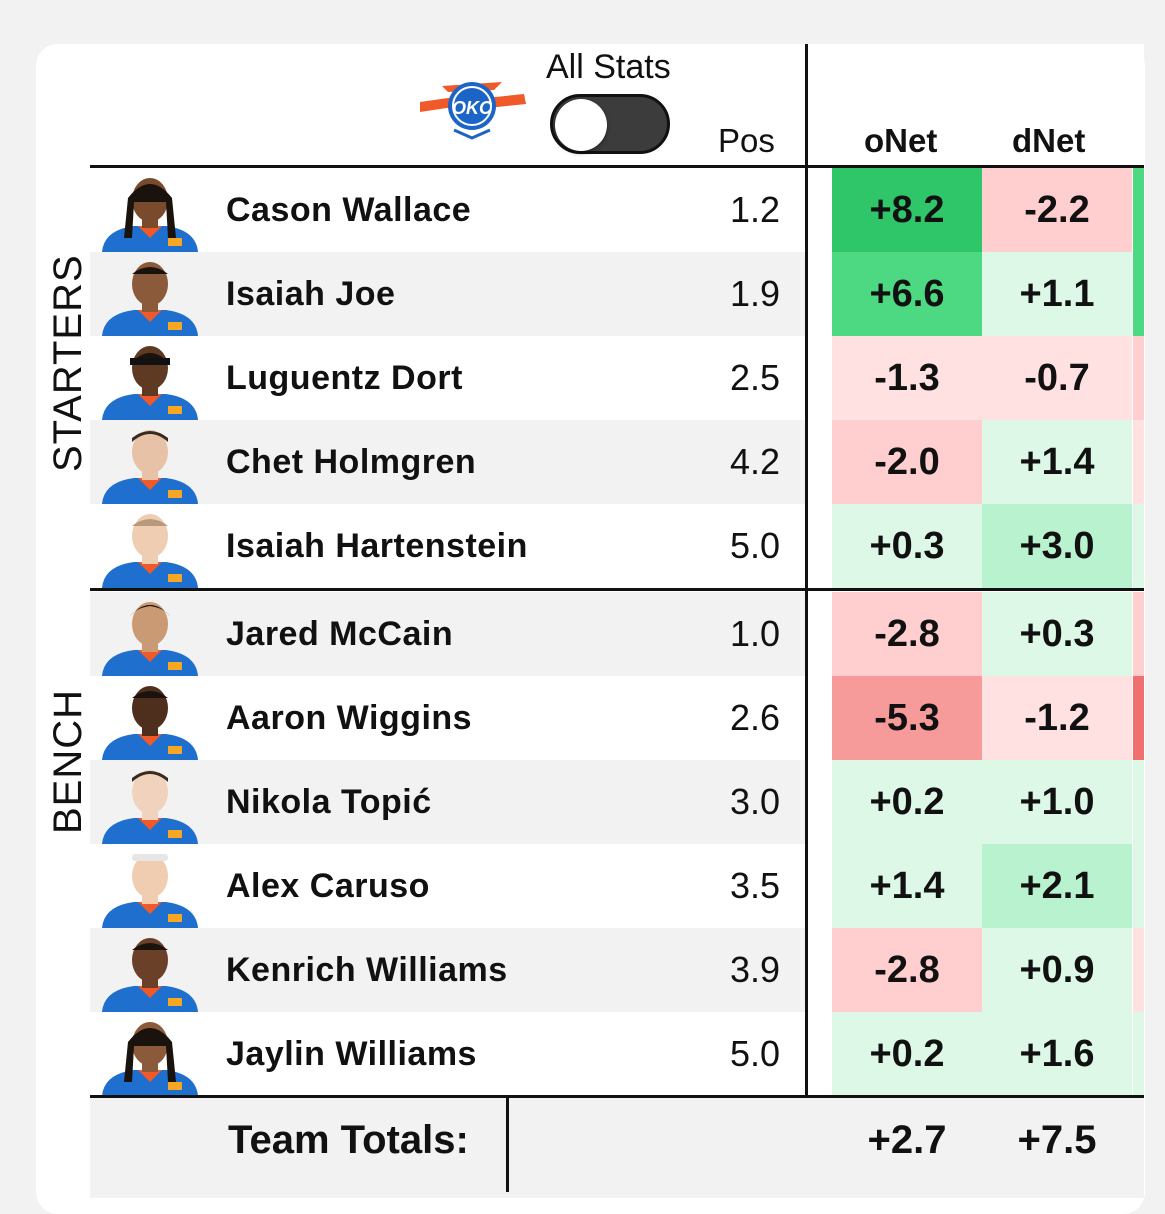 The image size is (1165, 1214). I want to click on table-row: Jared McCain 1.0 -2.8 +0.3, so click(617, 634).